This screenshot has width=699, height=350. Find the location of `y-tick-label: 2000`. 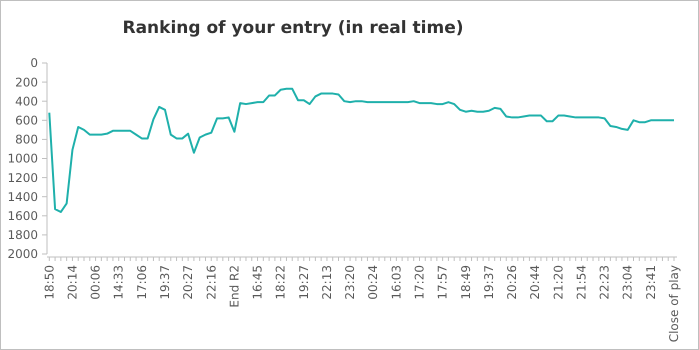

y-tick-label: 2000 is located at coordinates (22, 254).